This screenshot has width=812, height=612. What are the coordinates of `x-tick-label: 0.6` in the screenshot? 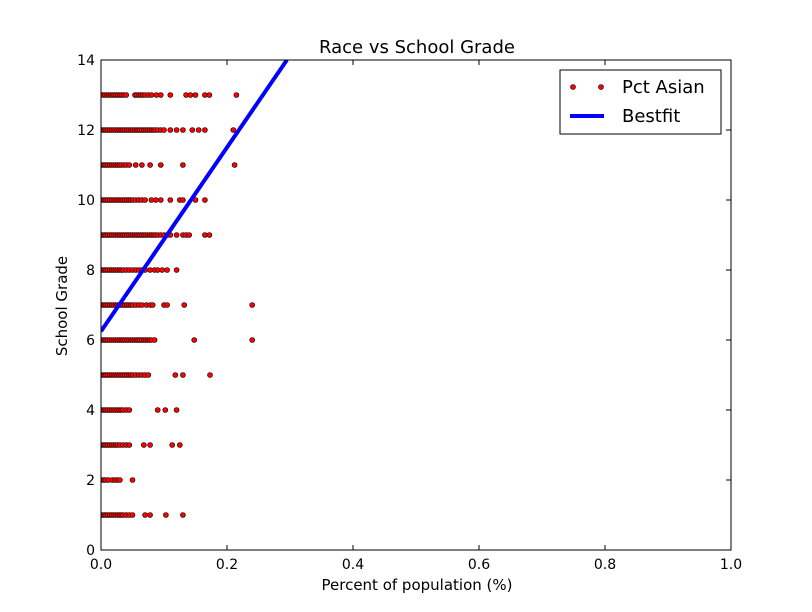 It's located at (479, 565).